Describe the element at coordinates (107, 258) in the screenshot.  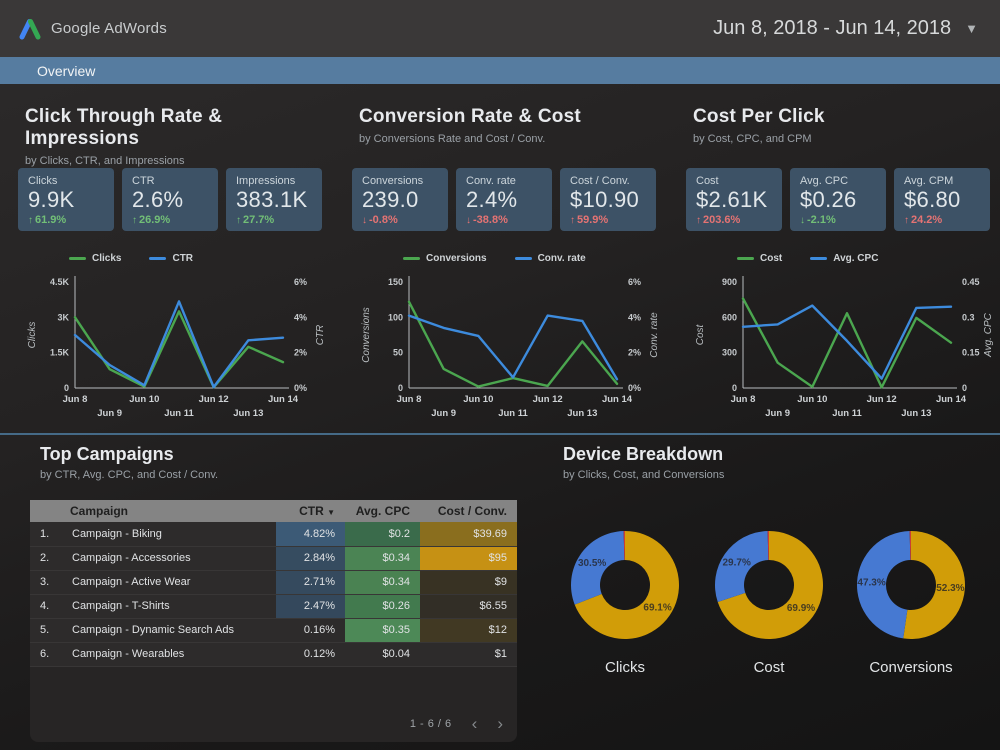
I see `legend-label: Clicks` at that location.